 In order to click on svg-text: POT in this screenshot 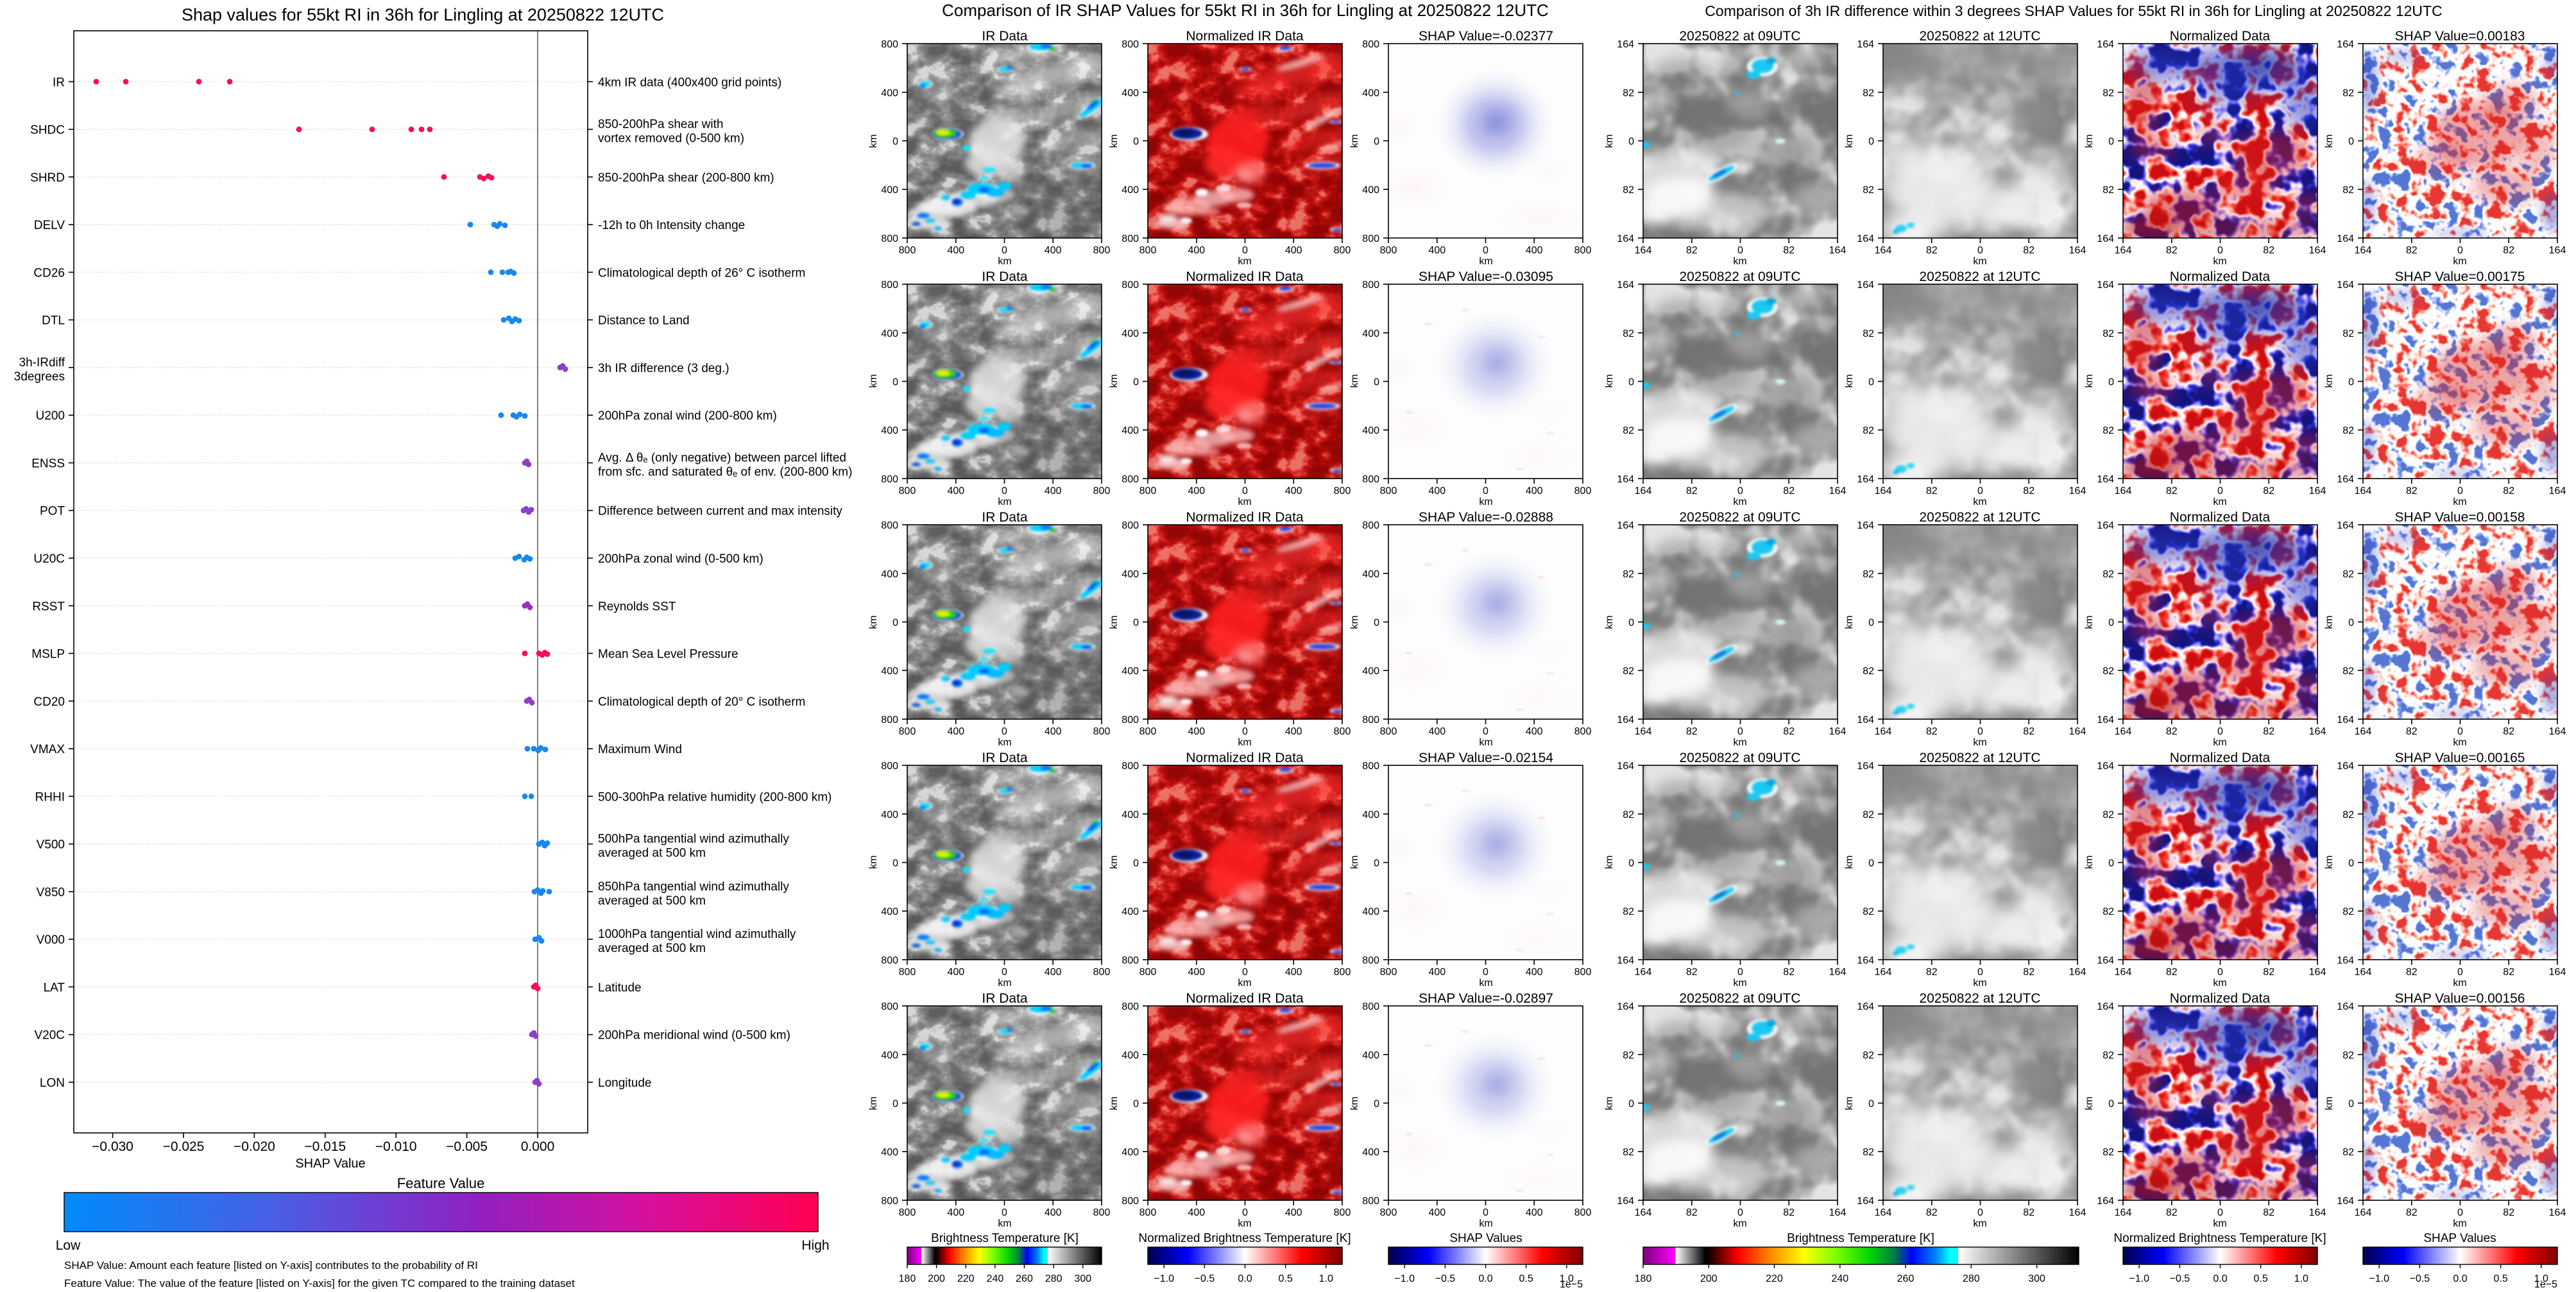, I will do `click(53, 511)`.